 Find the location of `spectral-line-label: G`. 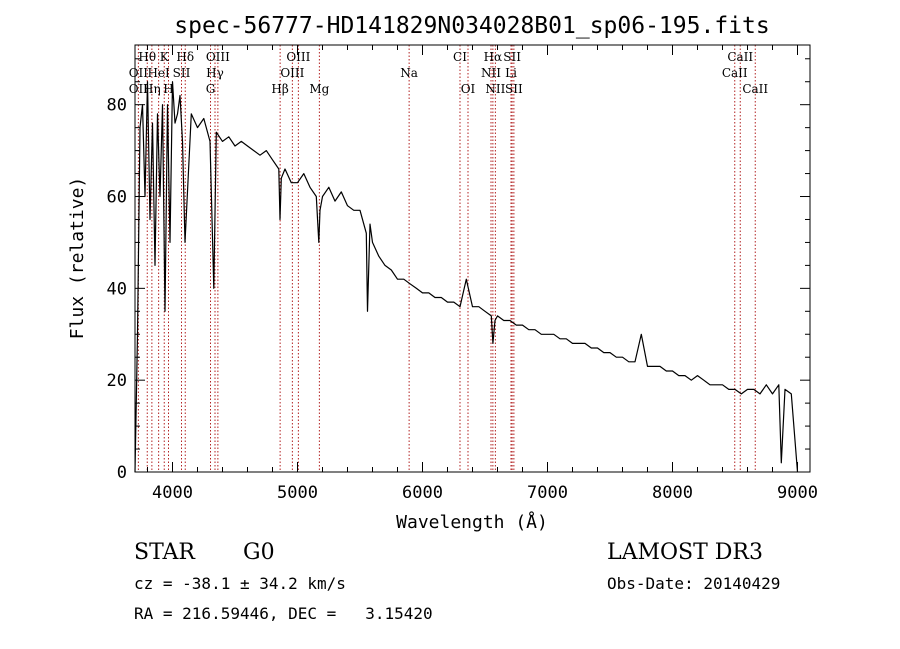

spectral-line-label: G is located at coordinates (211, 89).